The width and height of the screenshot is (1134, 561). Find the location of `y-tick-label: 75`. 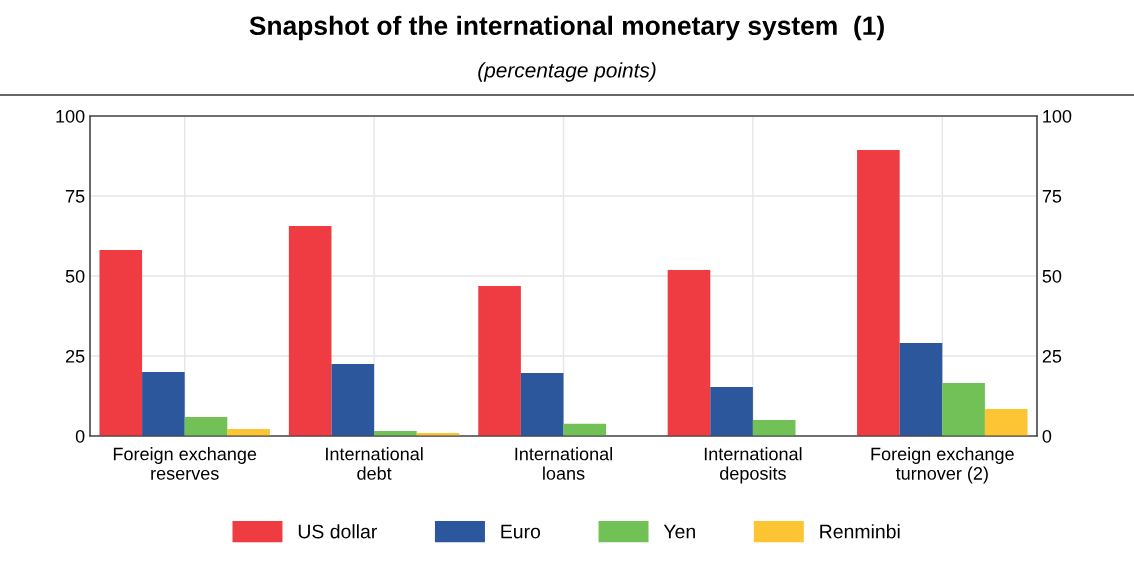

y-tick-label: 75 is located at coordinates (75, 196).